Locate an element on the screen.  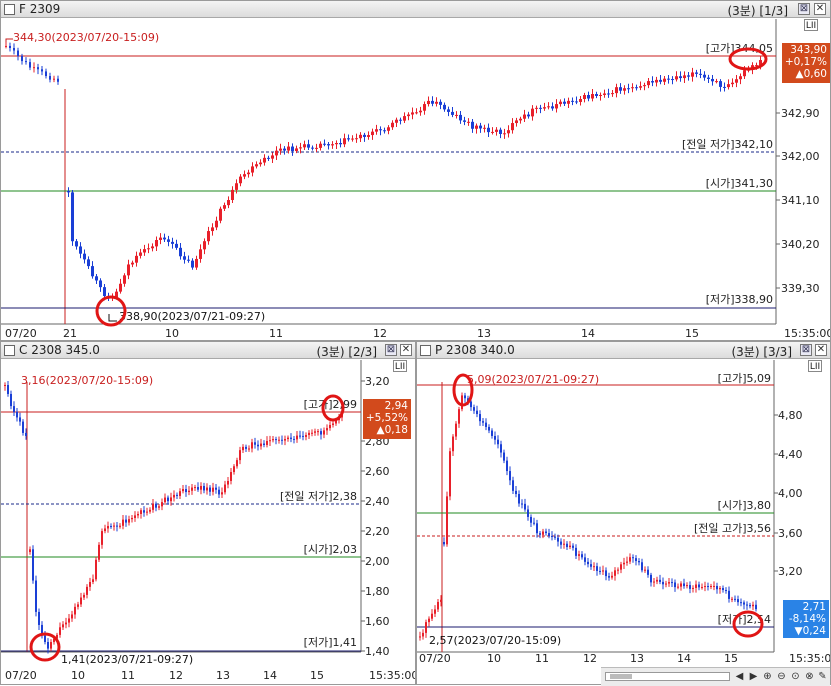
day-divider-label: 21 is located at coordinates (70, 333).